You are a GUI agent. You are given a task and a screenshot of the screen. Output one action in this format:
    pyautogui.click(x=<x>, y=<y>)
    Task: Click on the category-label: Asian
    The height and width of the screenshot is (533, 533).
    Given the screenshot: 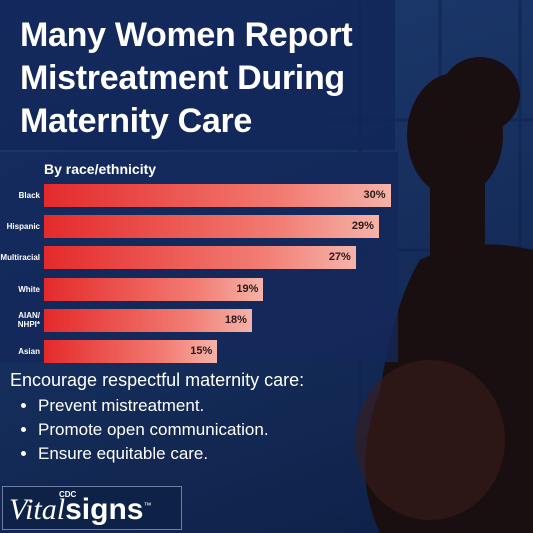 What is the action you would take?
    pyautogui.click(x=29, y=351)
    